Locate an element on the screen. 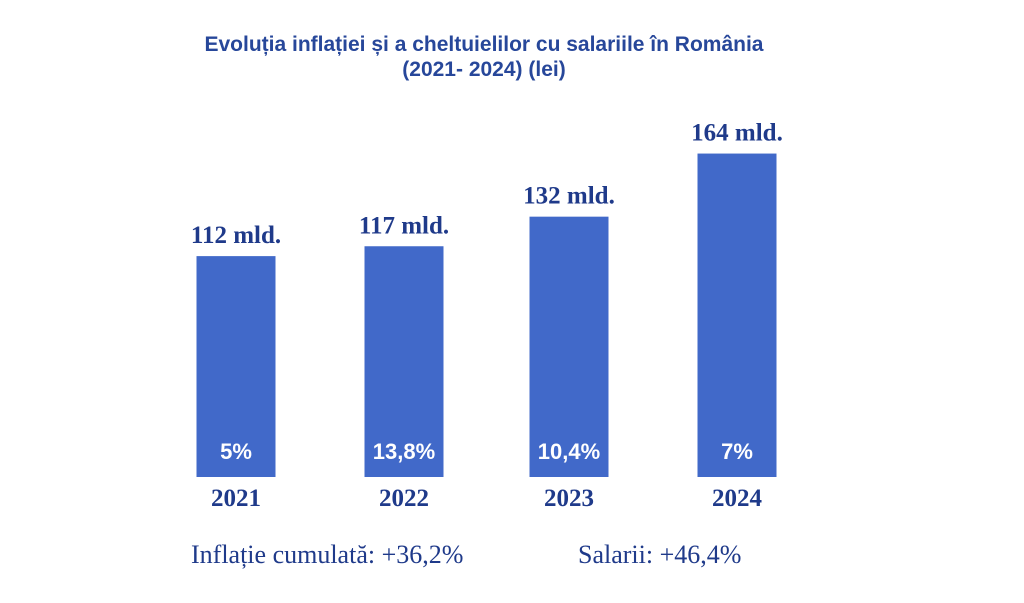 This screenshot has height=603, width=1024. chart-subtitle: (2021- 2024) (lei) is located at coordinates (484, 69).